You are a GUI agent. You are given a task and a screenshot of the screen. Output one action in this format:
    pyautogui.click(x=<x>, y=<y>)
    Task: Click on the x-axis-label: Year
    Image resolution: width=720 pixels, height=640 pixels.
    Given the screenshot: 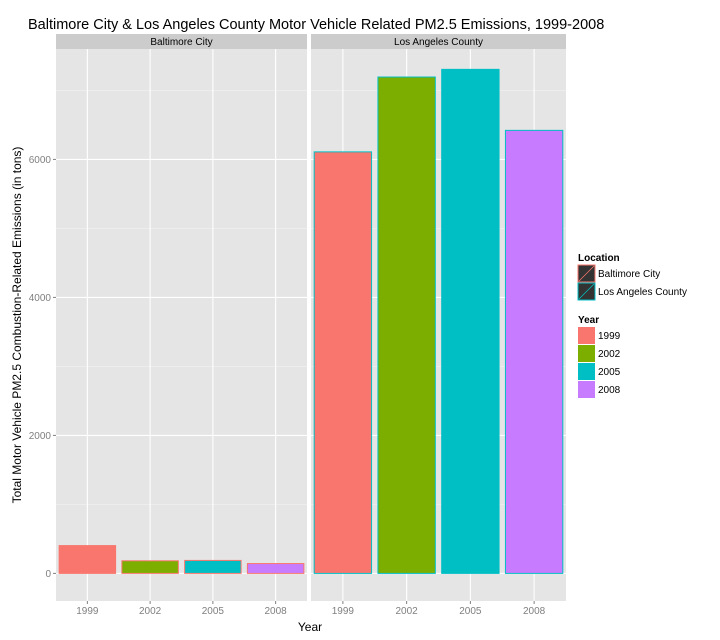 What is the action you would take?
    pyautogui.click(x=310, y=627)
    